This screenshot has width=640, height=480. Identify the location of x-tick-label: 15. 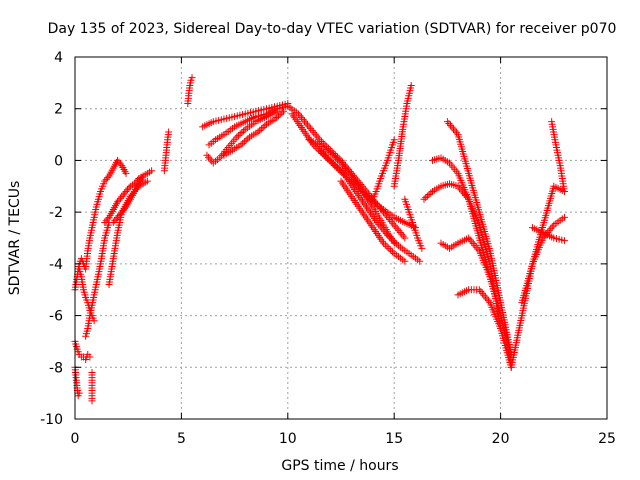
(394, 439).